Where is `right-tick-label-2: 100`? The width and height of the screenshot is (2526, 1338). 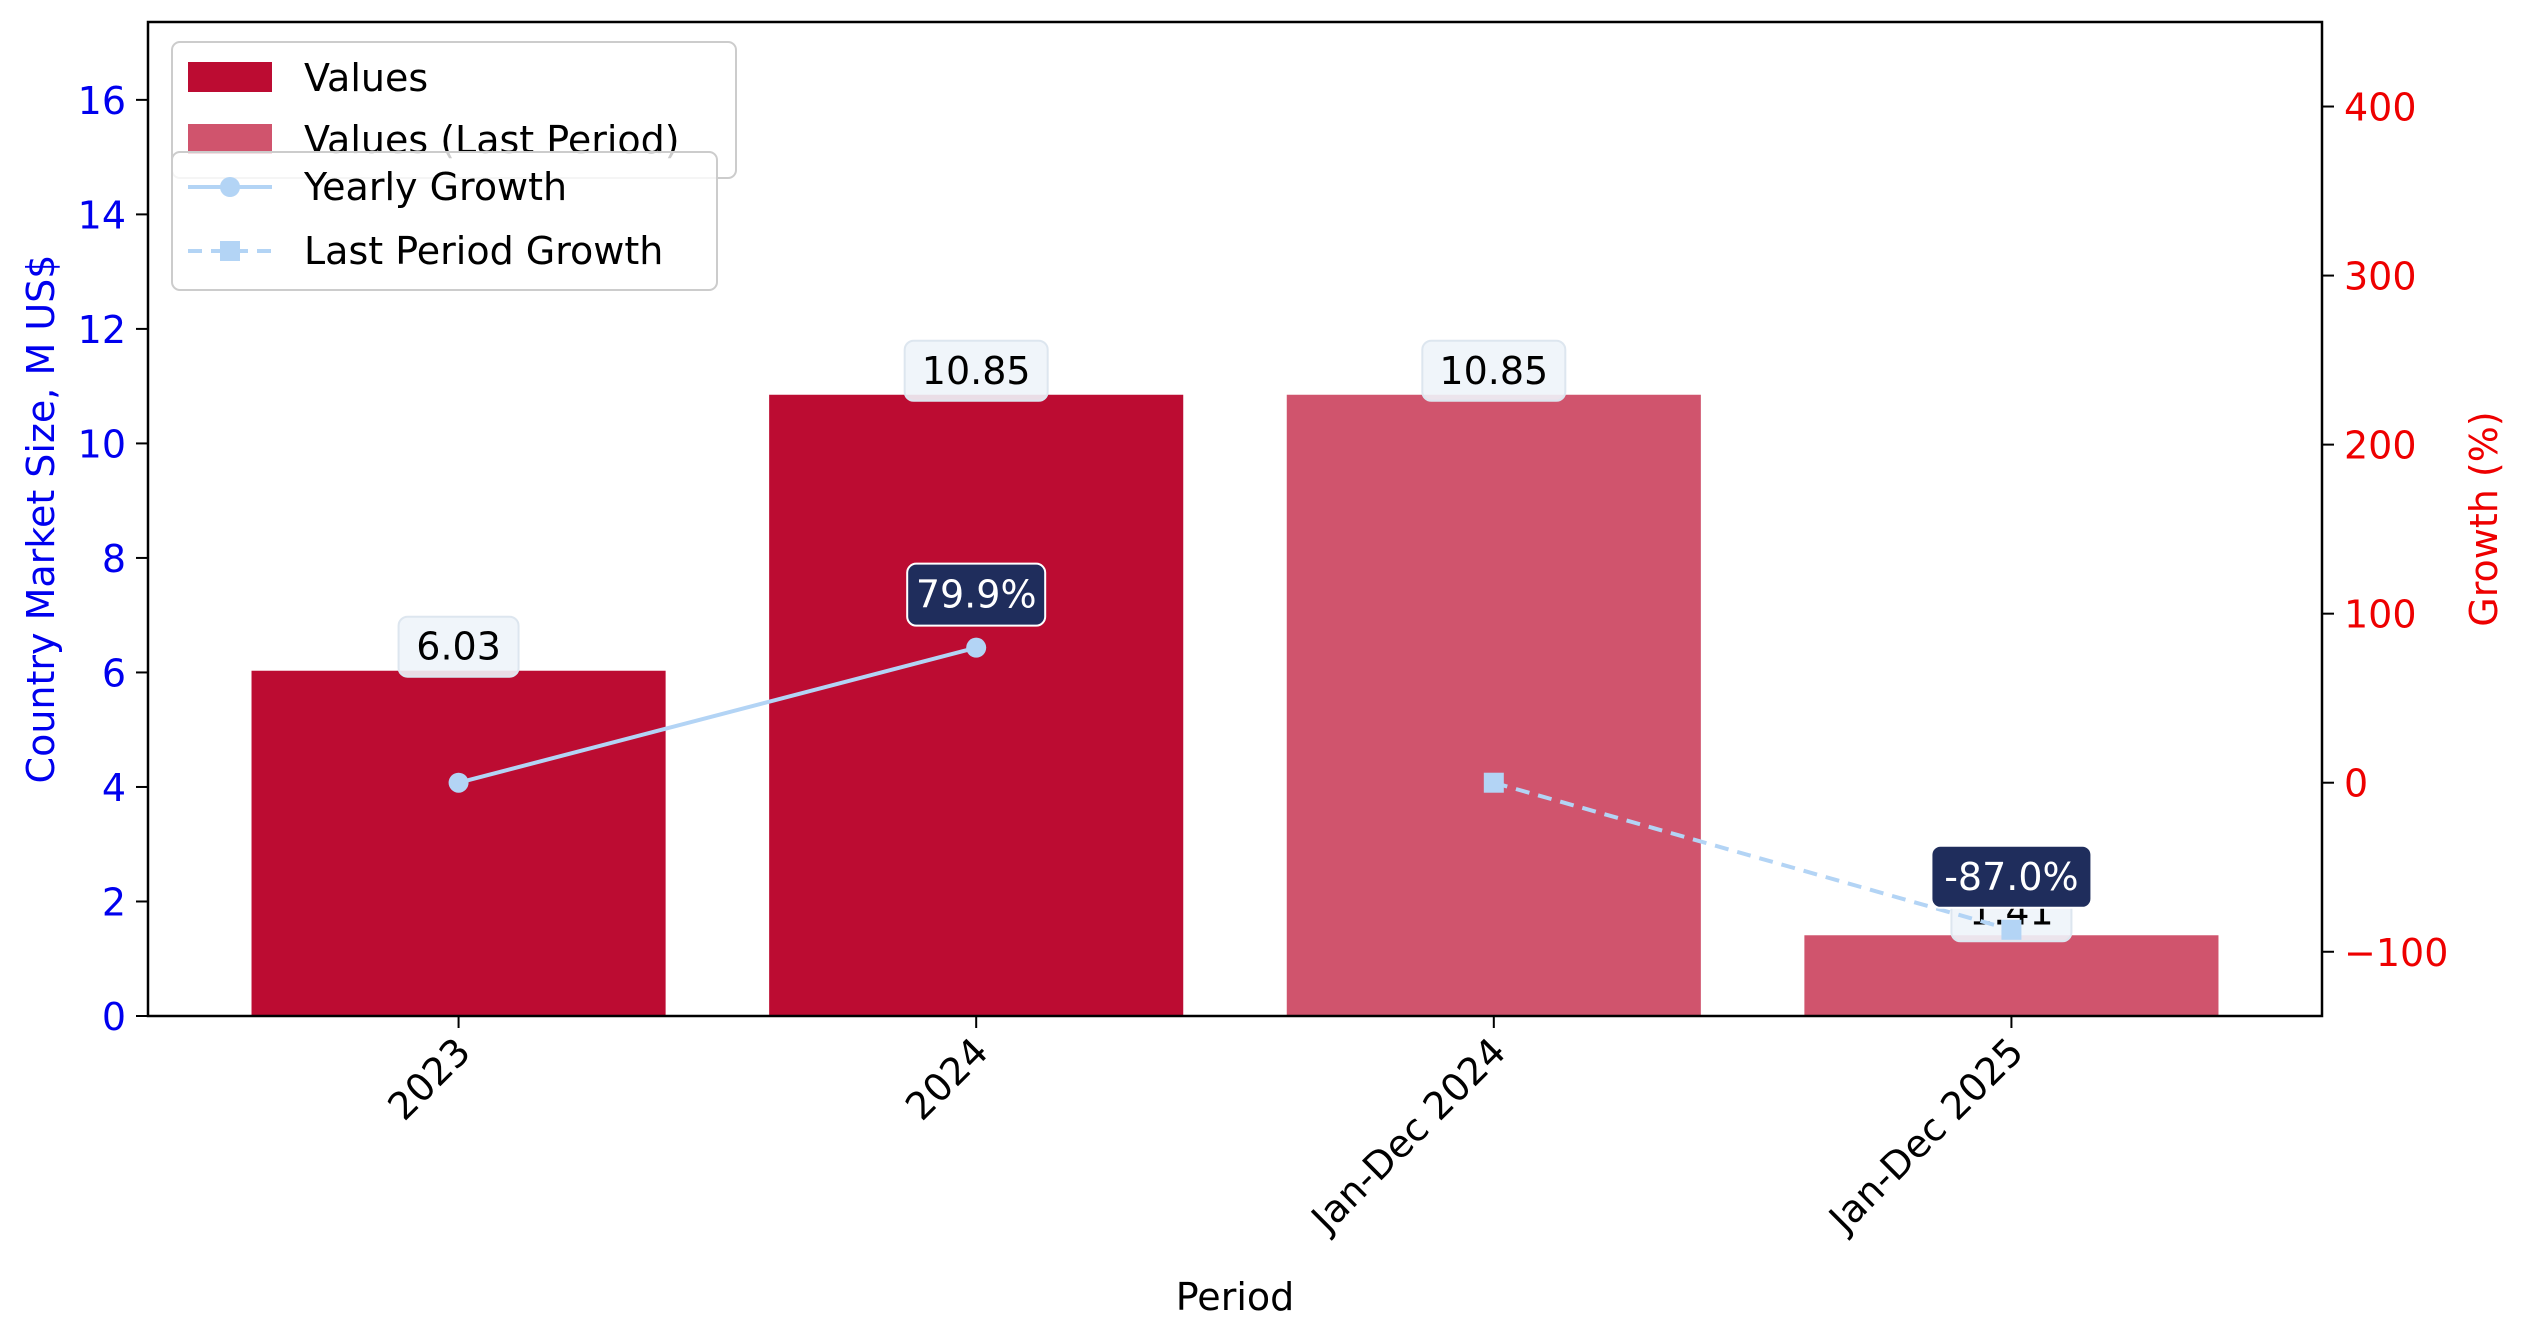 right-tick-label-2: 100 is located at coordinates (2380, 615).